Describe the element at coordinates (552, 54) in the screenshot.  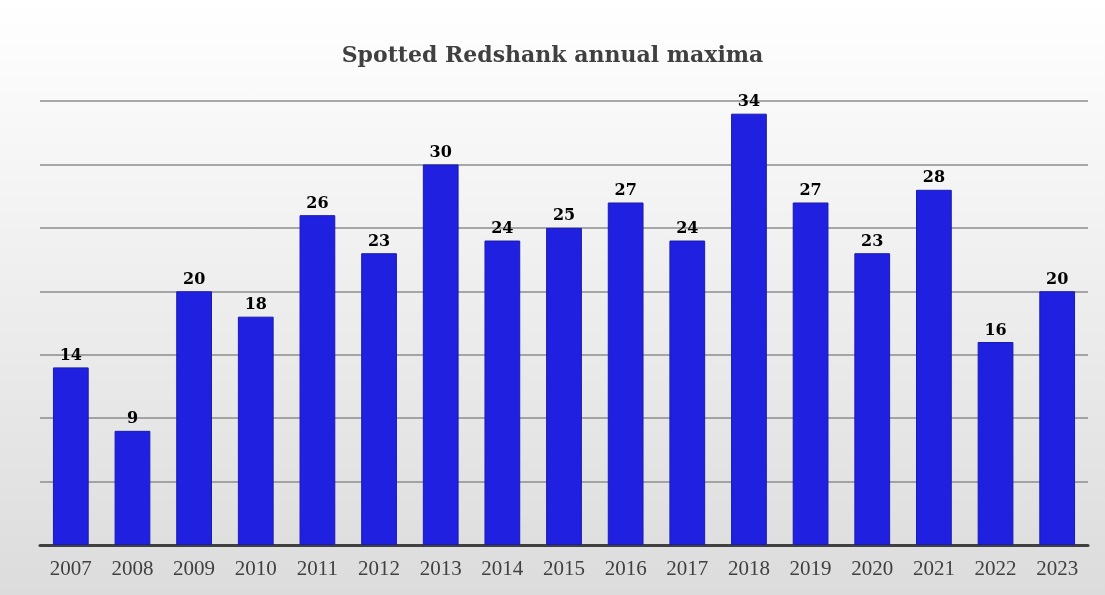
I see `chart-title: Spotted Redshank annual maxima` at that location.